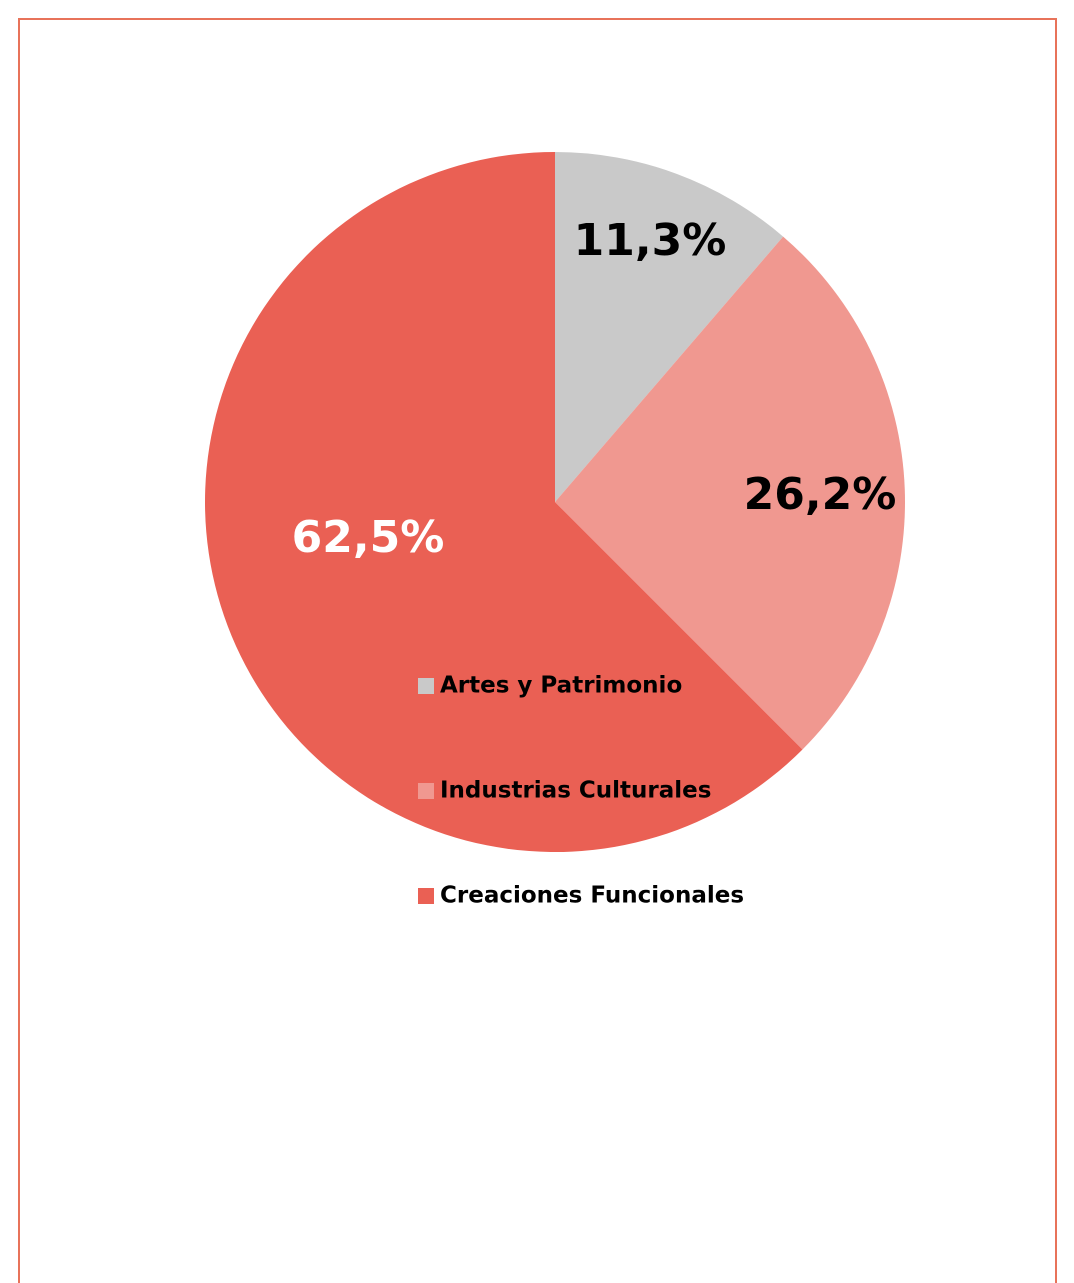 The width and height of the screenshot is (1074, 1283). I want to click on legend-label: Creaciones Funcionales, so click(592, 896).